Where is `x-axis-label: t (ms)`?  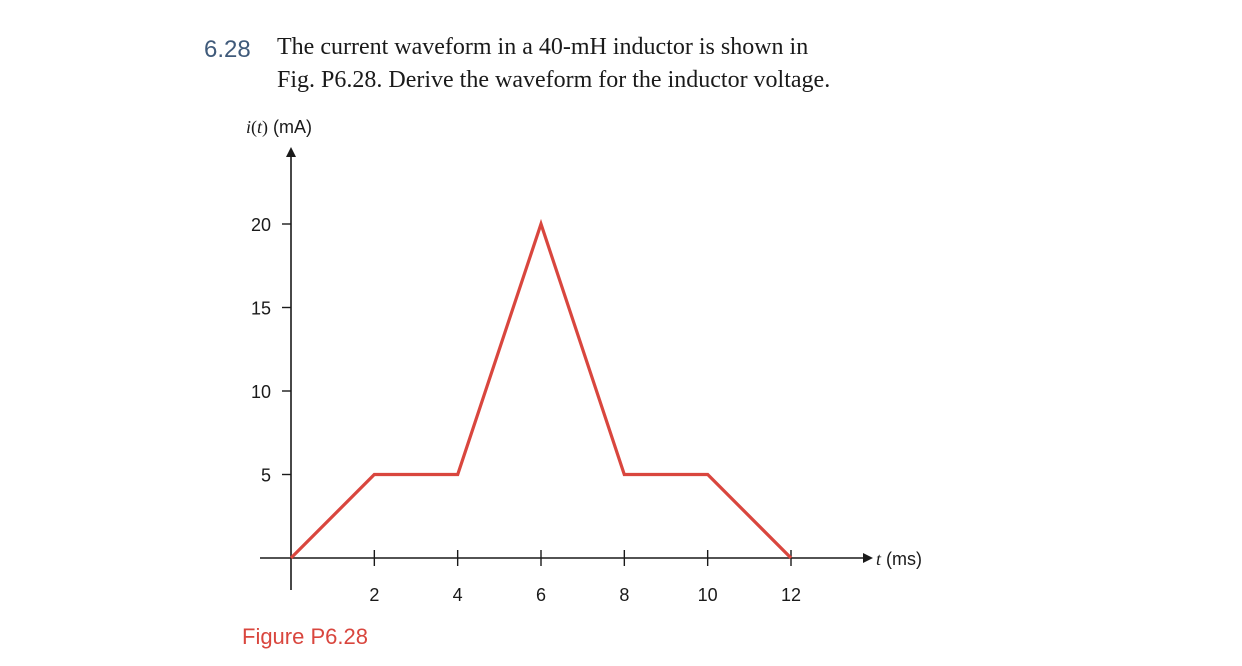 x-axis-label: t (ms) is located at coordinates (899, 559).